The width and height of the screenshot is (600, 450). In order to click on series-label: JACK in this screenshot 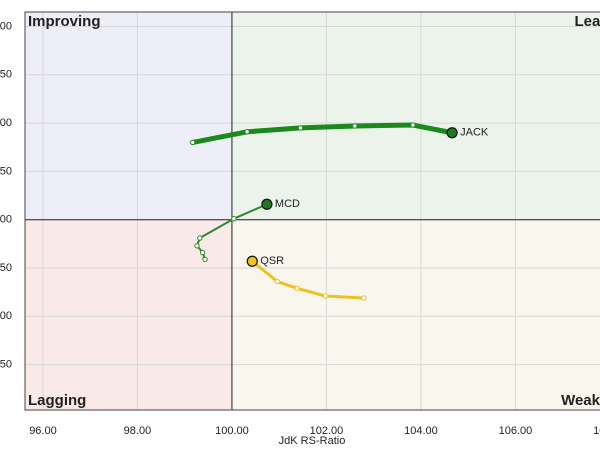, I will do `click(474, 133)`.